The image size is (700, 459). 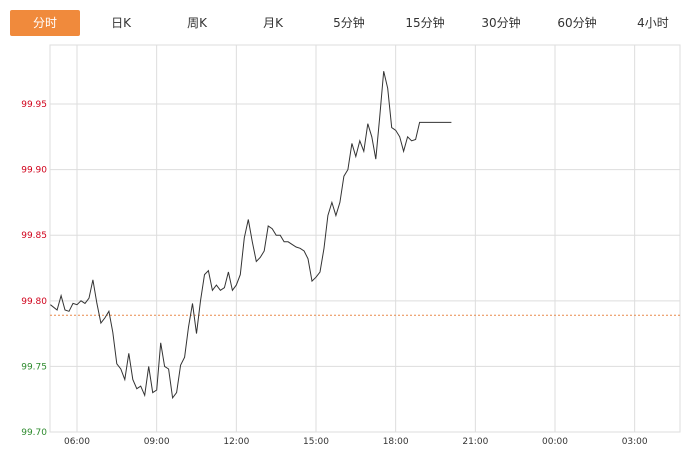 What do you see at coordinates (157, 442) in the screenshot?
I see `x-tick-label: 09:00` at bounding box center [157, 442].